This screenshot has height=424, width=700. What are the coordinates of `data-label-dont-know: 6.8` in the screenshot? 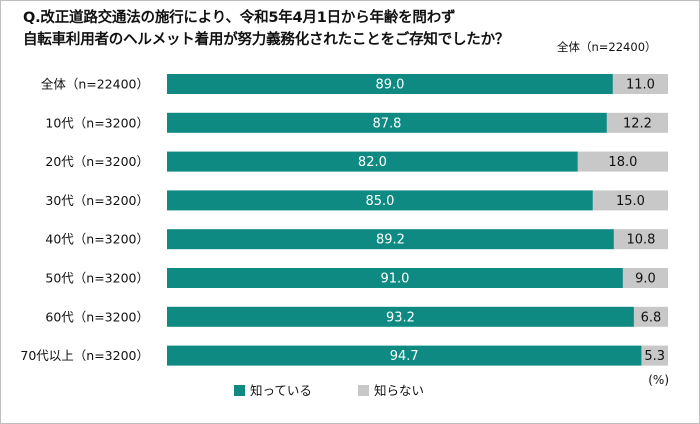 It's located at (651, 317).